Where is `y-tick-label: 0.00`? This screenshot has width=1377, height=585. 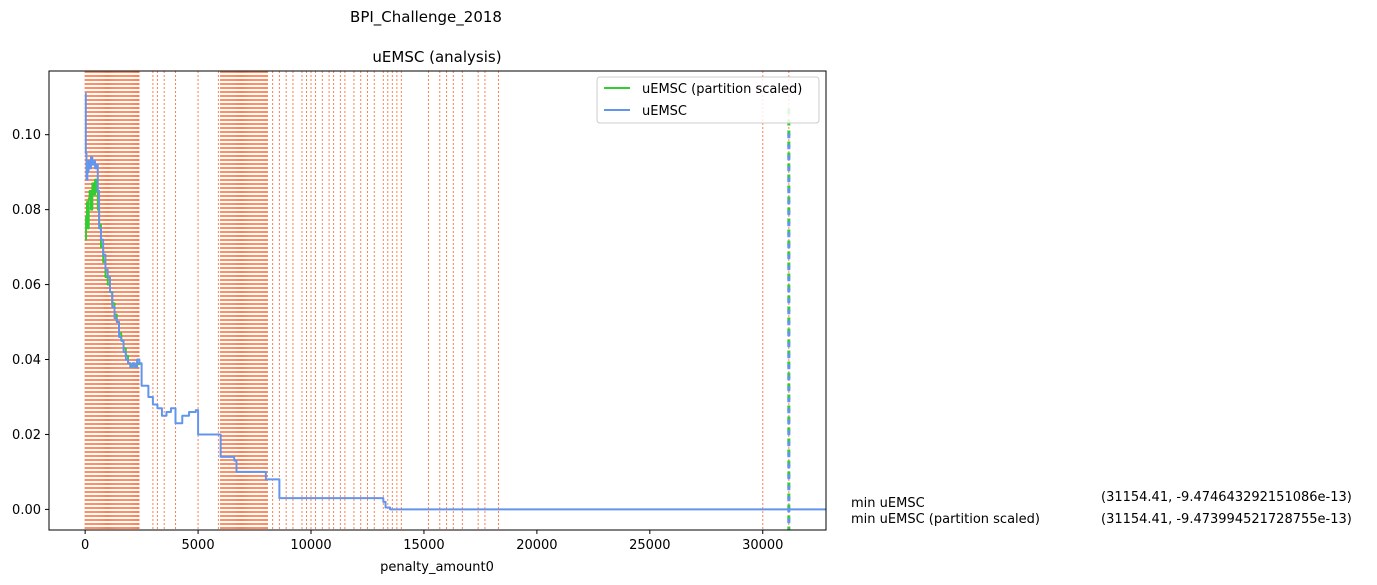
y-tick-label: 0.00 is located at coordinates (26, 510).